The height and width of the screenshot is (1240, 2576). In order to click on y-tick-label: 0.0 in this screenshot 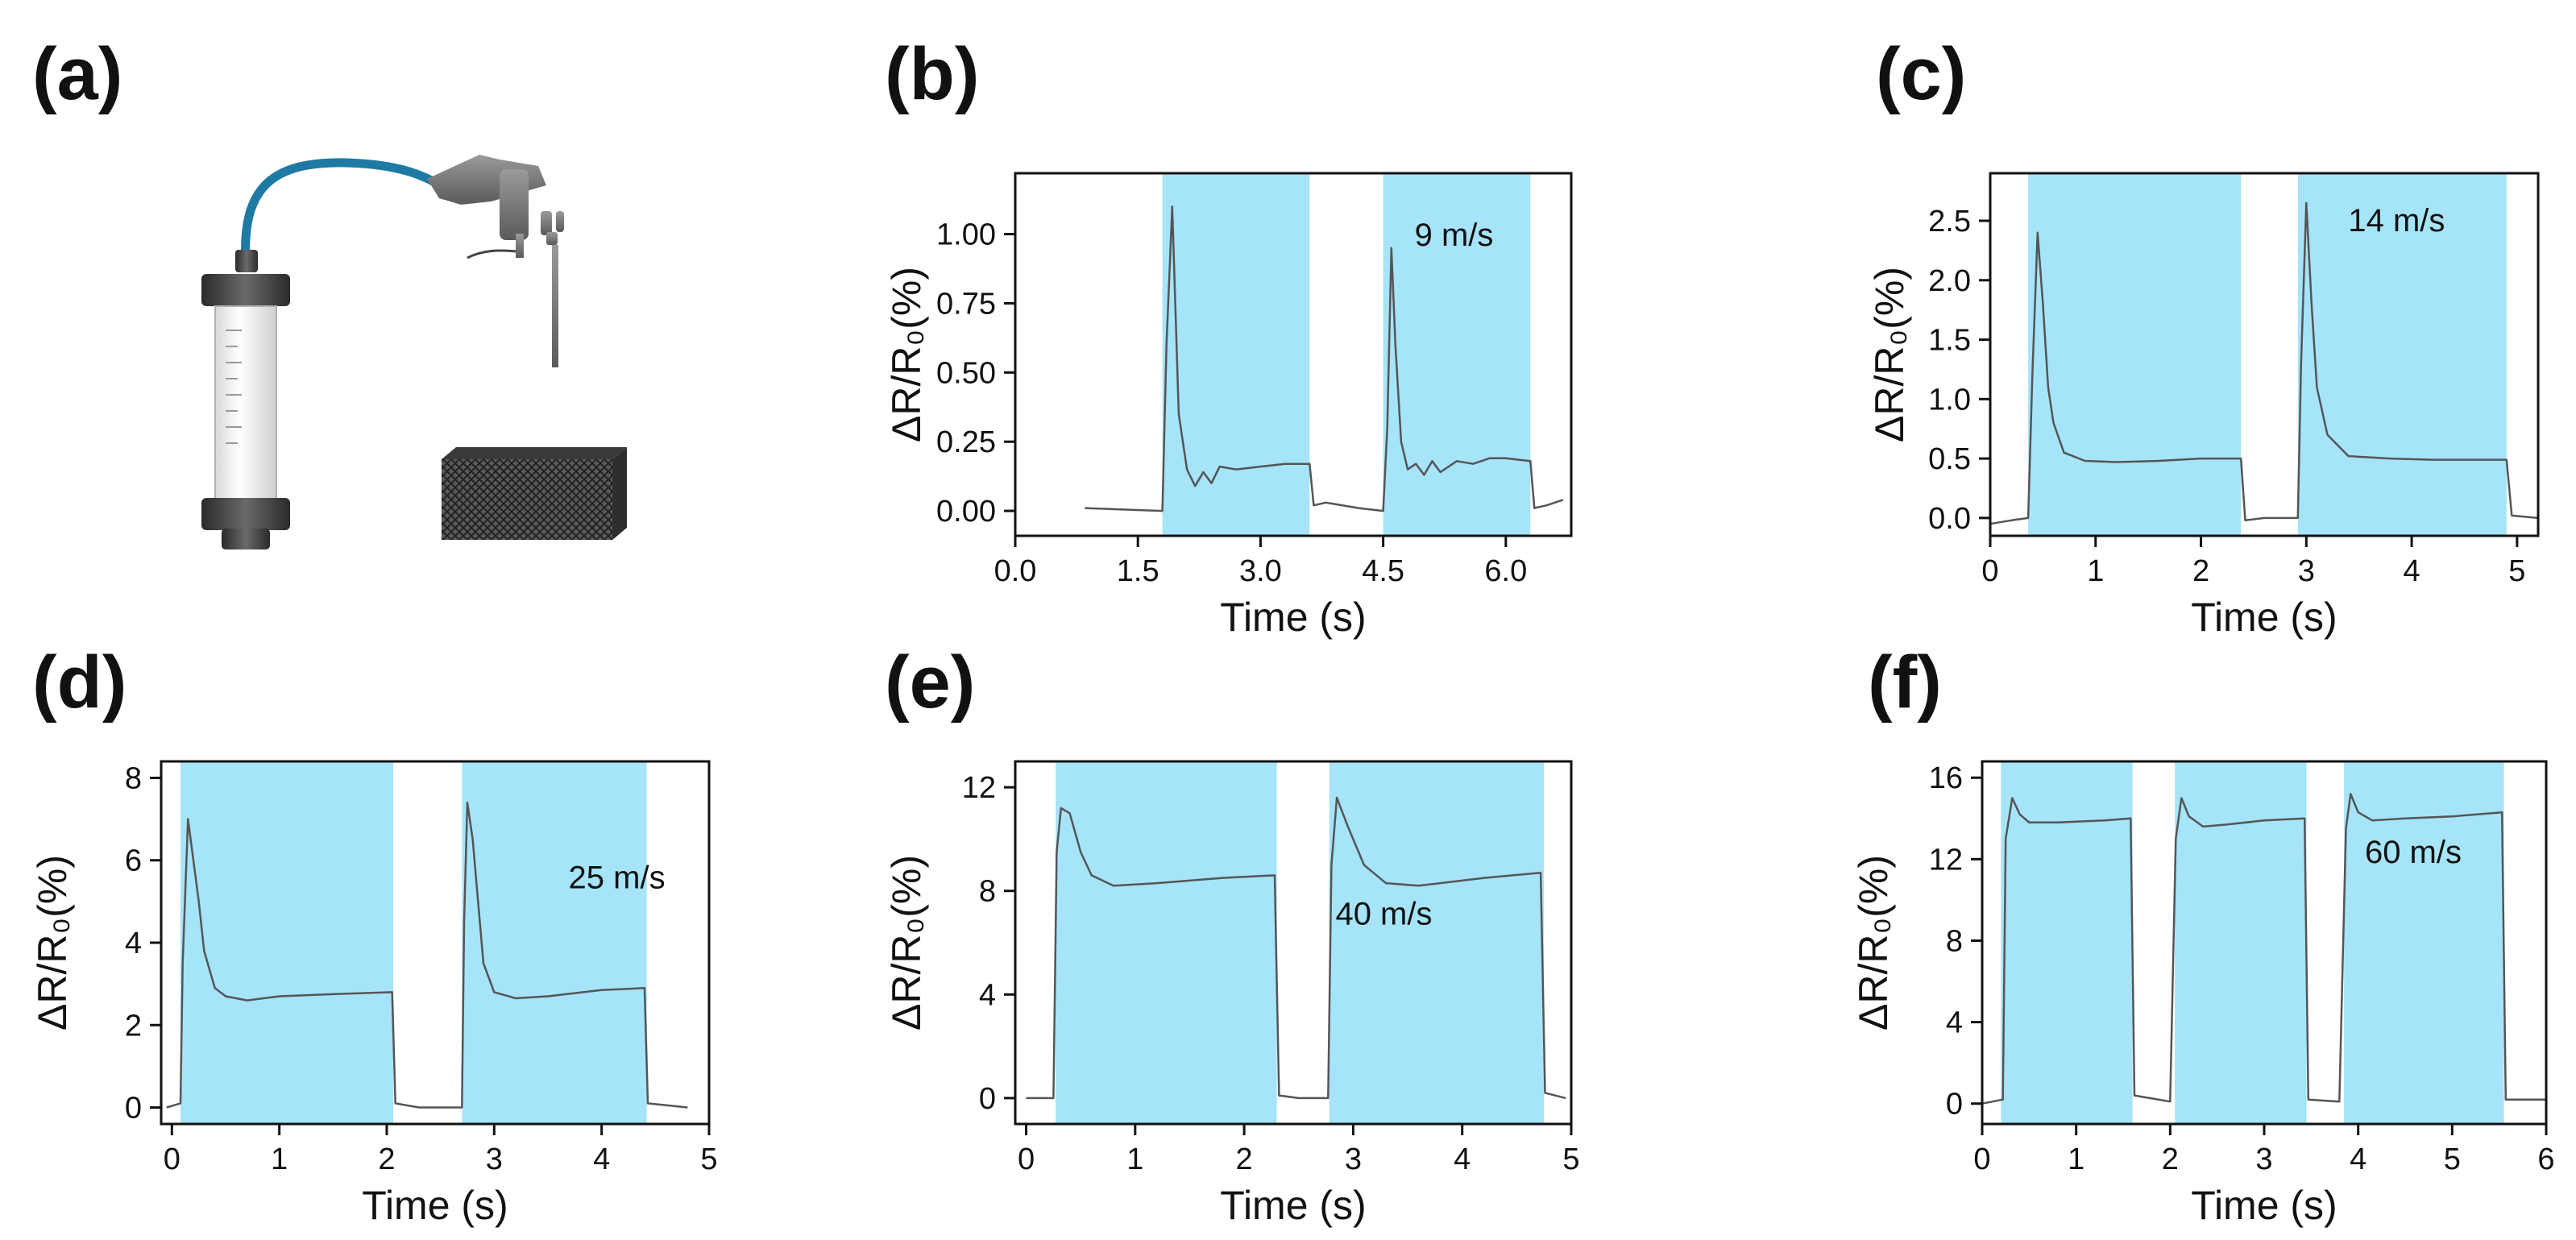, I will do `click(1949, 519)`.